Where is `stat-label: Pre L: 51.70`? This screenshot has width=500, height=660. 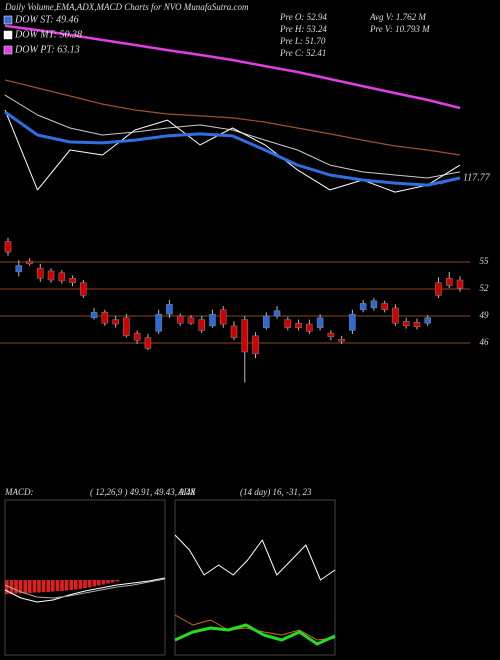 stat-label: Pre L: 51.70 is located at coordinates (302, 41).